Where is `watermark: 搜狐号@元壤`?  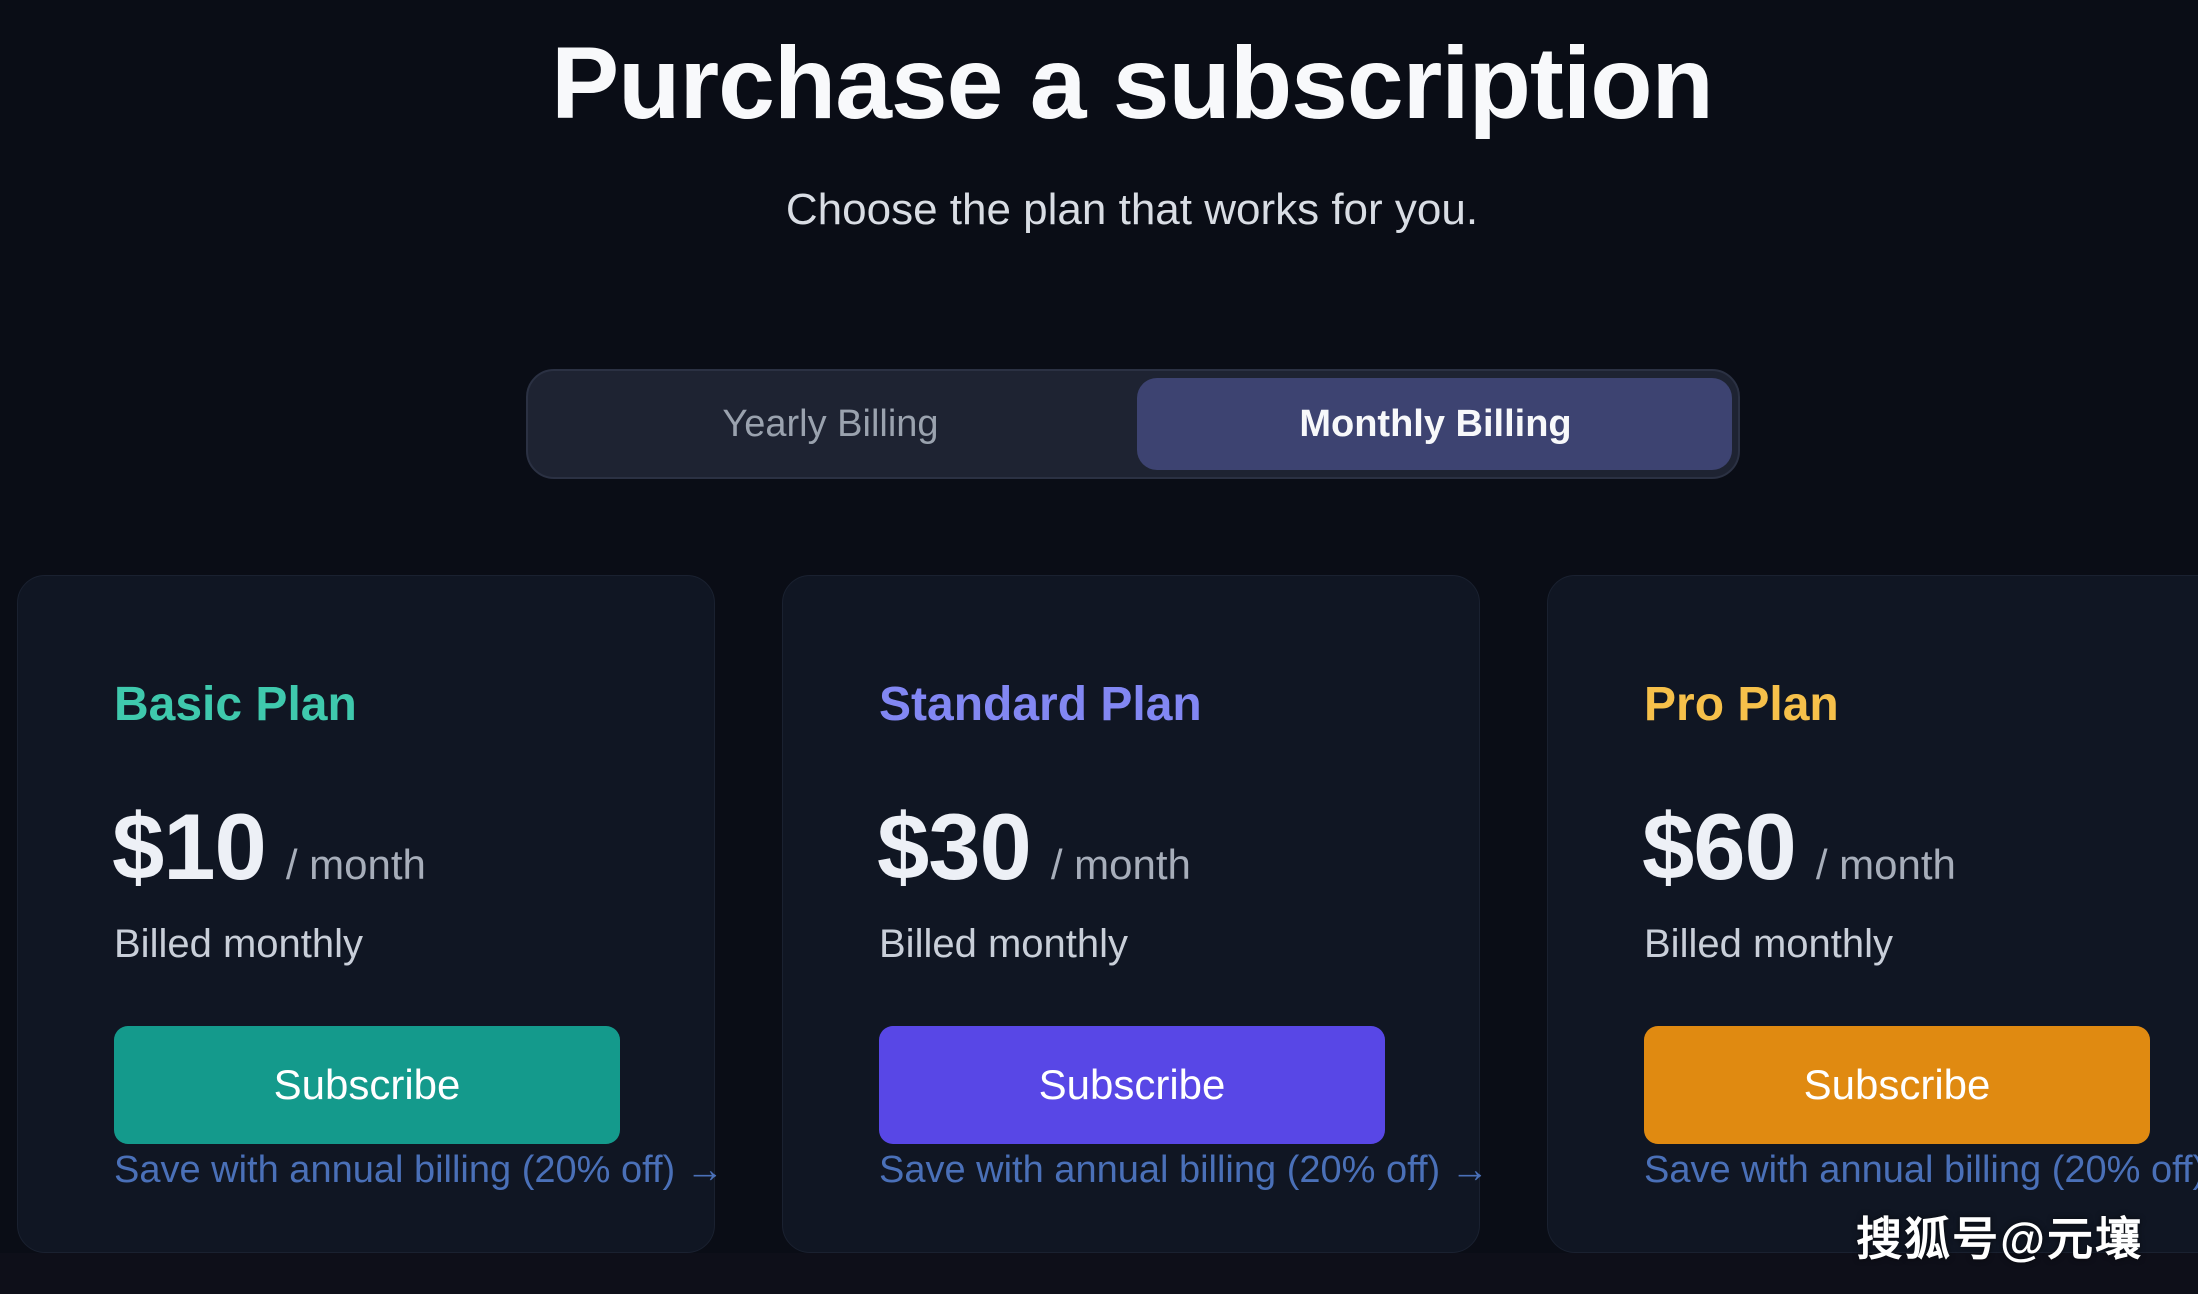
watermark: 搜狐号@元壤 is located at coordinates (1999, 1239).